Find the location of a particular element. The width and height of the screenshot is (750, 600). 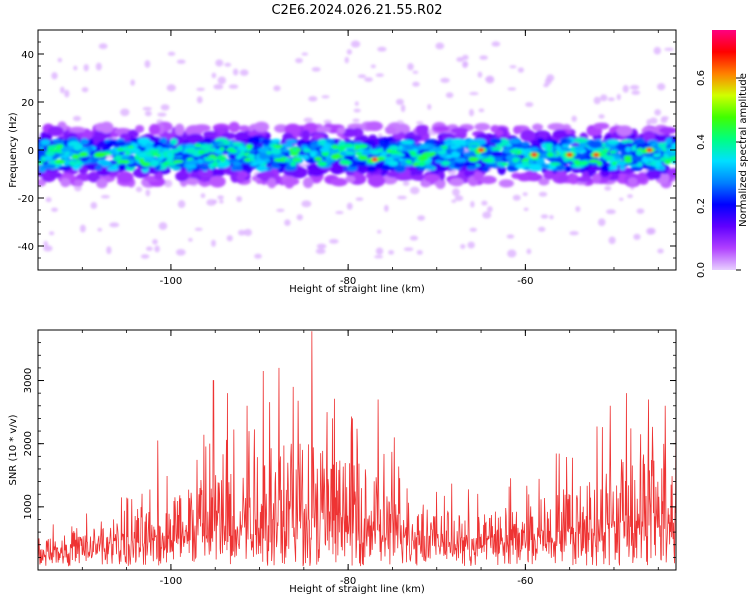

snr-x-label: Height of straight line (km) is located at coordinates (357, 589).